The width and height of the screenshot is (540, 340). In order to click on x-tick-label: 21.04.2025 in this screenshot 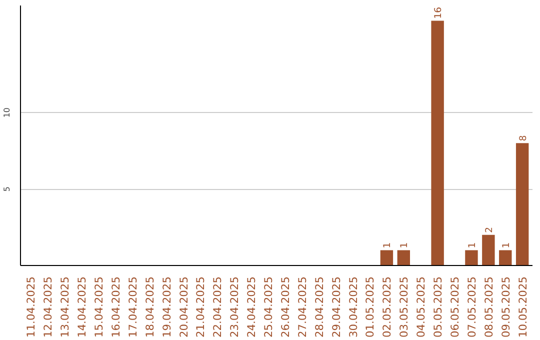, I will do `click(201, 307)`.